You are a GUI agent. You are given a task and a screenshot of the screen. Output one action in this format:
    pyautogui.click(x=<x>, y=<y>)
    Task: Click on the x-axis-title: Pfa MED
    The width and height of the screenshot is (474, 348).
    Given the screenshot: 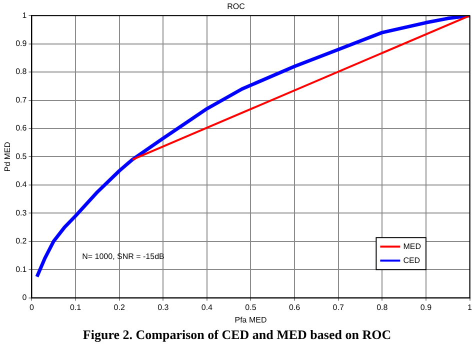 What is the action you would take?
    pyautogui.click(x=250, y=319)
    